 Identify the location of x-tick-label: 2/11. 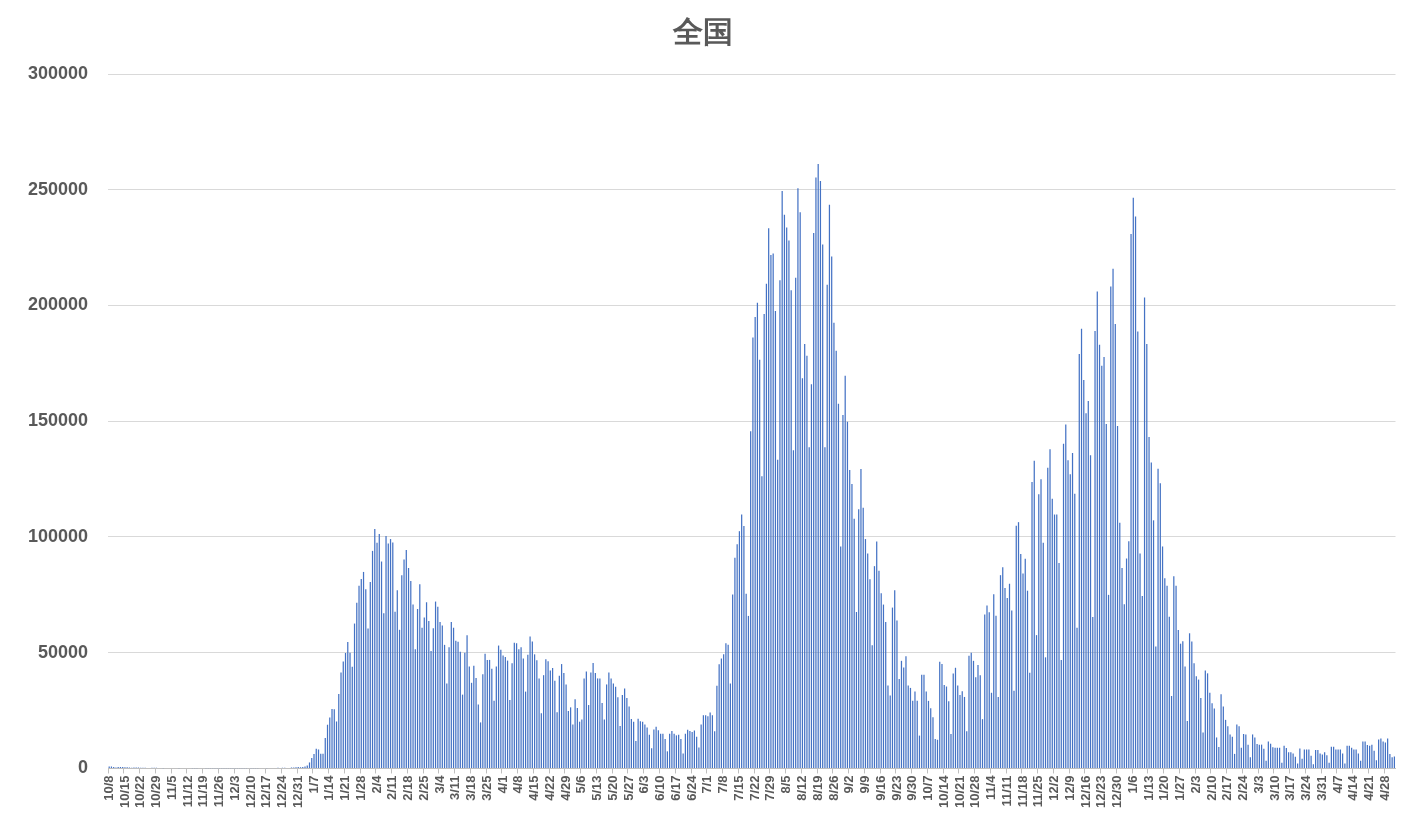
(392, 788).